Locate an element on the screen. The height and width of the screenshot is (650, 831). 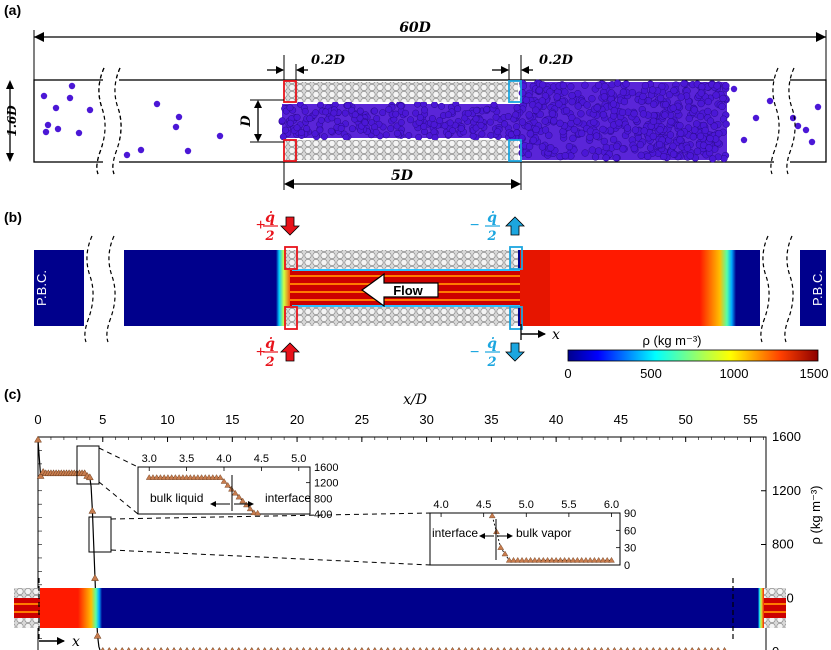
c-x-tick-label: 5 is located at coordinates (102, 419).